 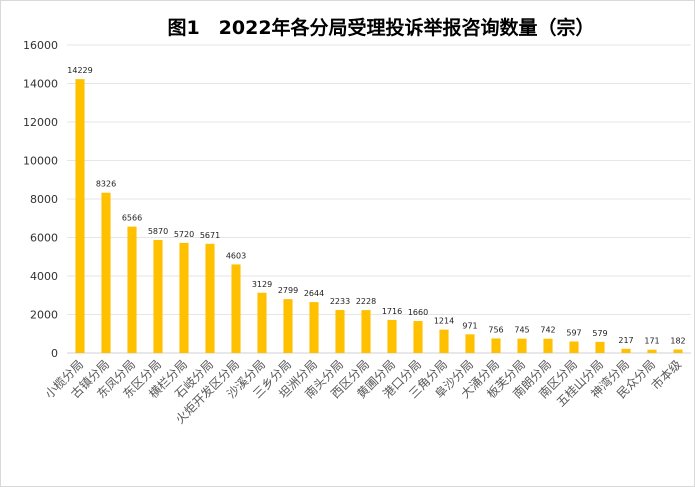 I want to click on y-tick-label: 10000, so click(x=40, y=161).